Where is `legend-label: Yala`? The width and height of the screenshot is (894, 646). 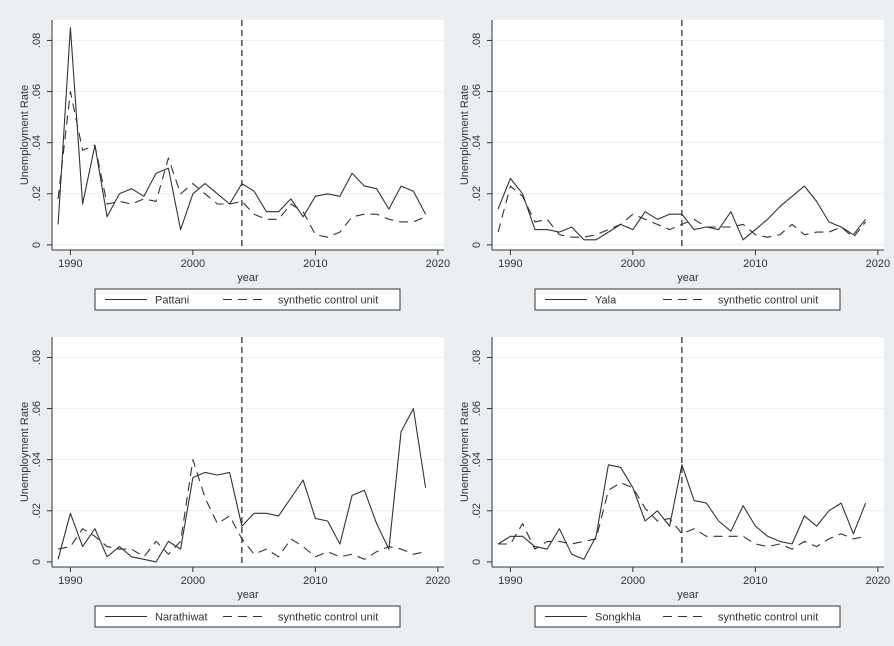
legend-label: Yala is located at coordinates (606, 301).